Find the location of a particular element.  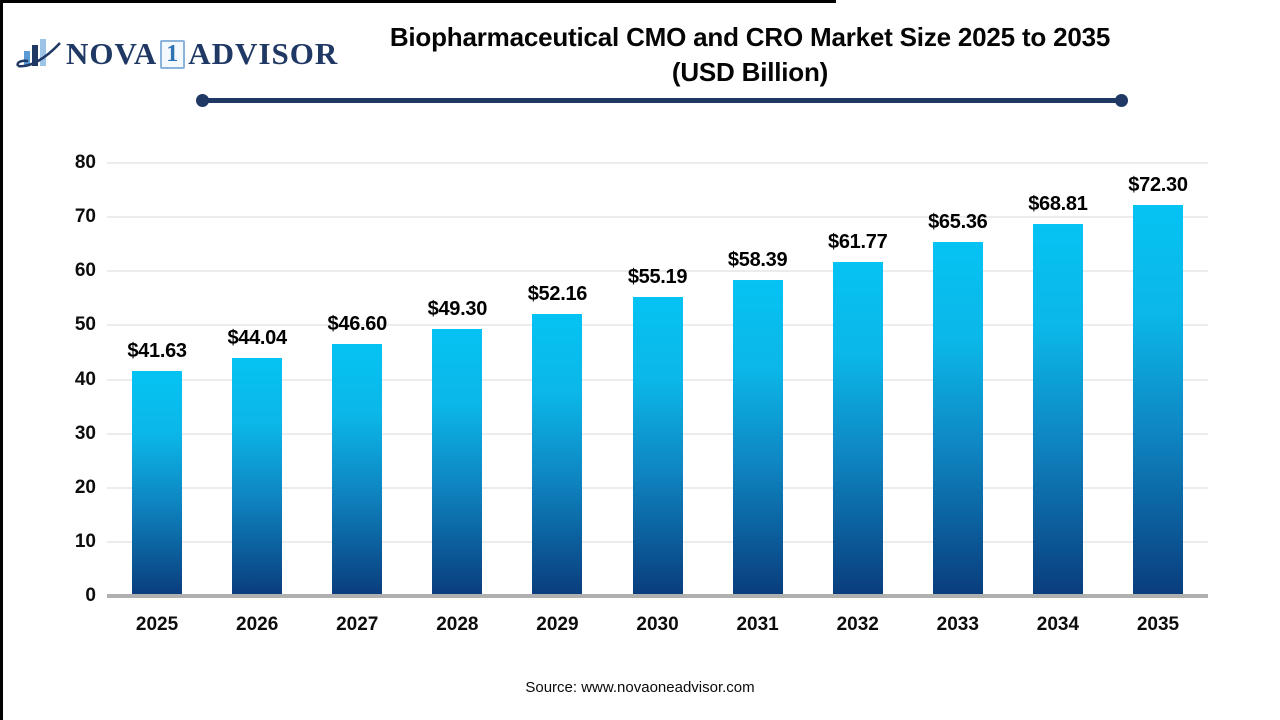

x-tick-label: 2034 is located at coordinates (1058, 624).